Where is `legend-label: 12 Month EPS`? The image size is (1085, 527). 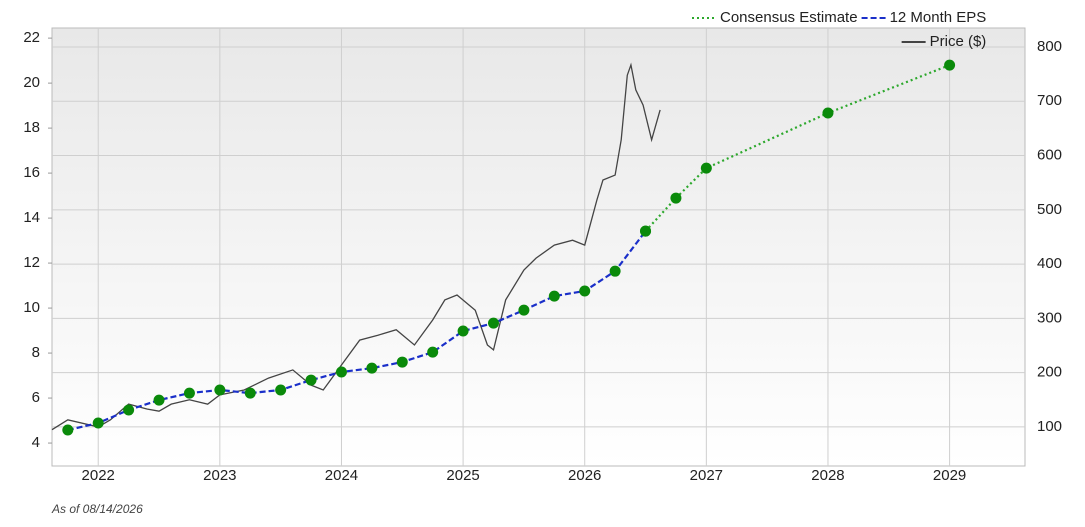
legend-label: 12 Month EPS is located at coordinates (938, 17).